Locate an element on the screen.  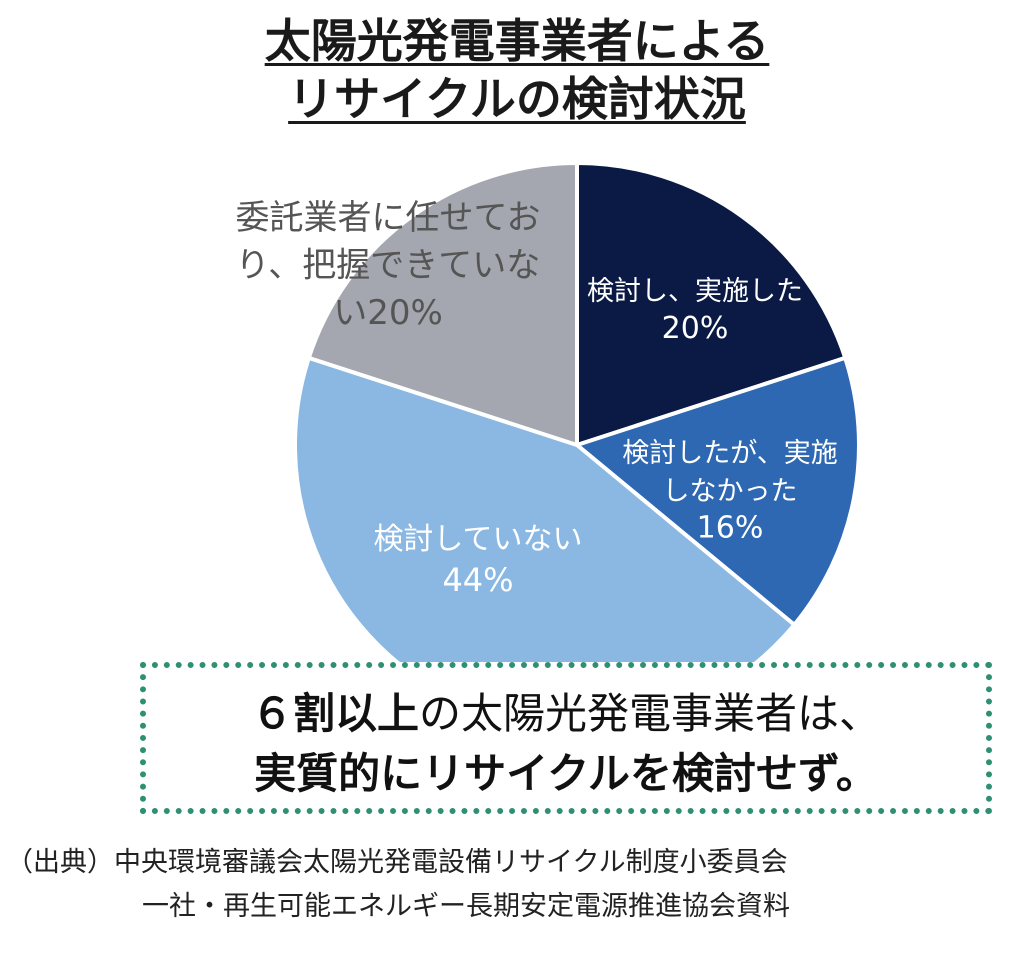
slice-label-1: 検討し、実施した 20% is located at coordinates (695, 311).